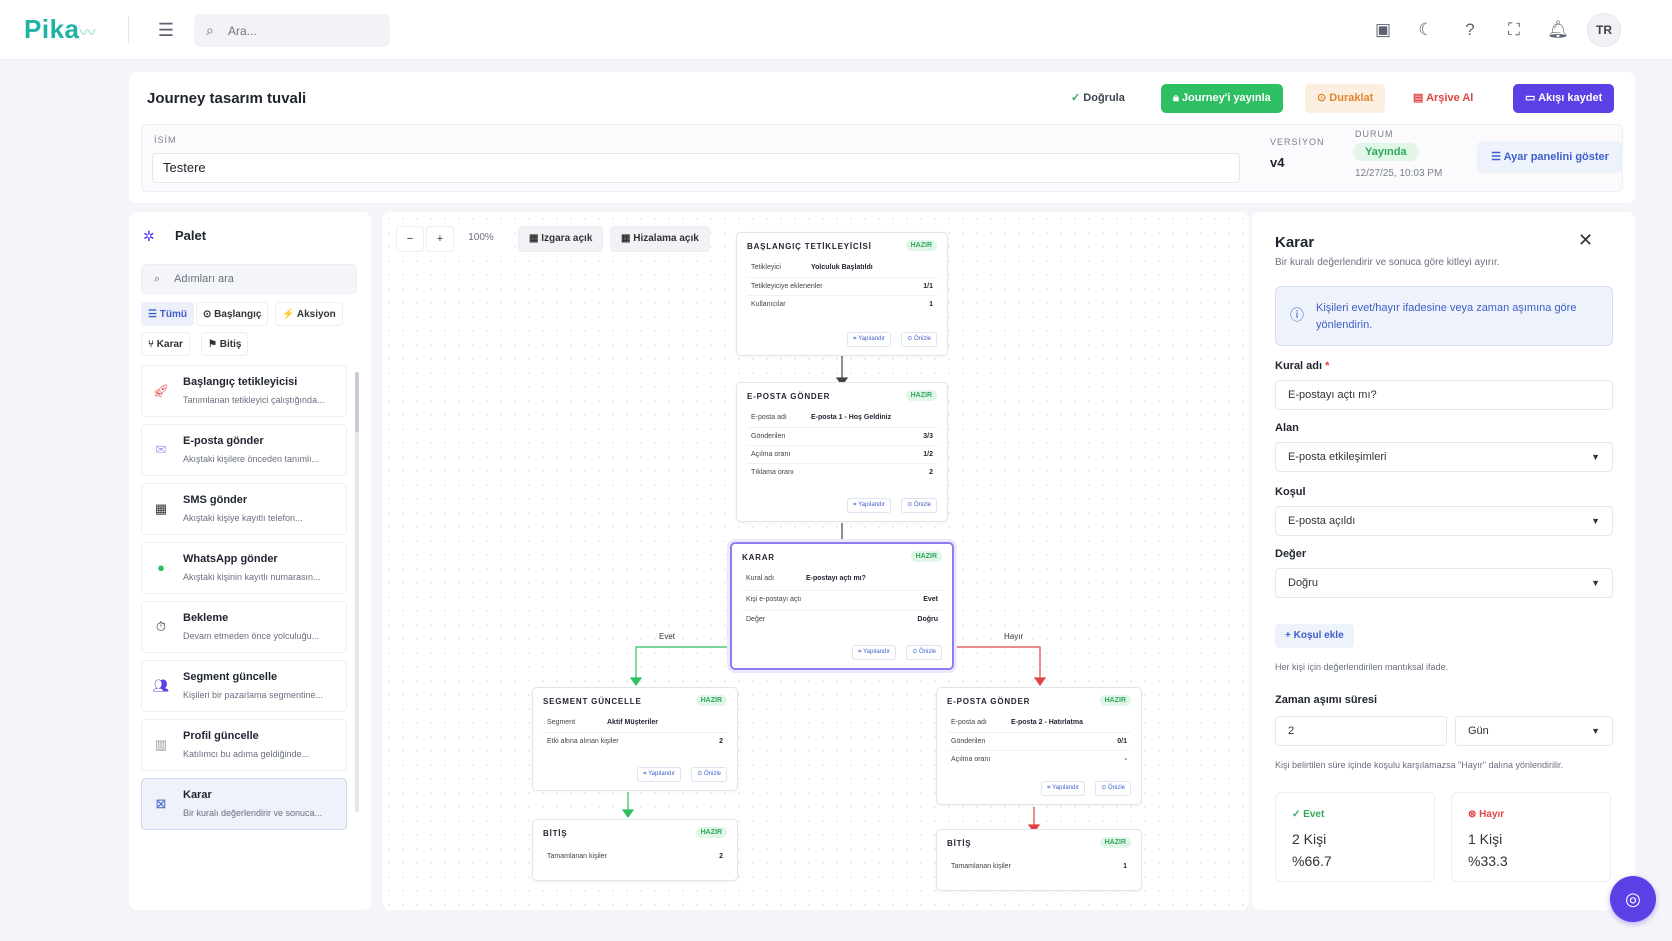 The width and height of the screenshot is (1672, 941). I want to click on archive-button: ▤ Arşive Al, so click(1443, 98).